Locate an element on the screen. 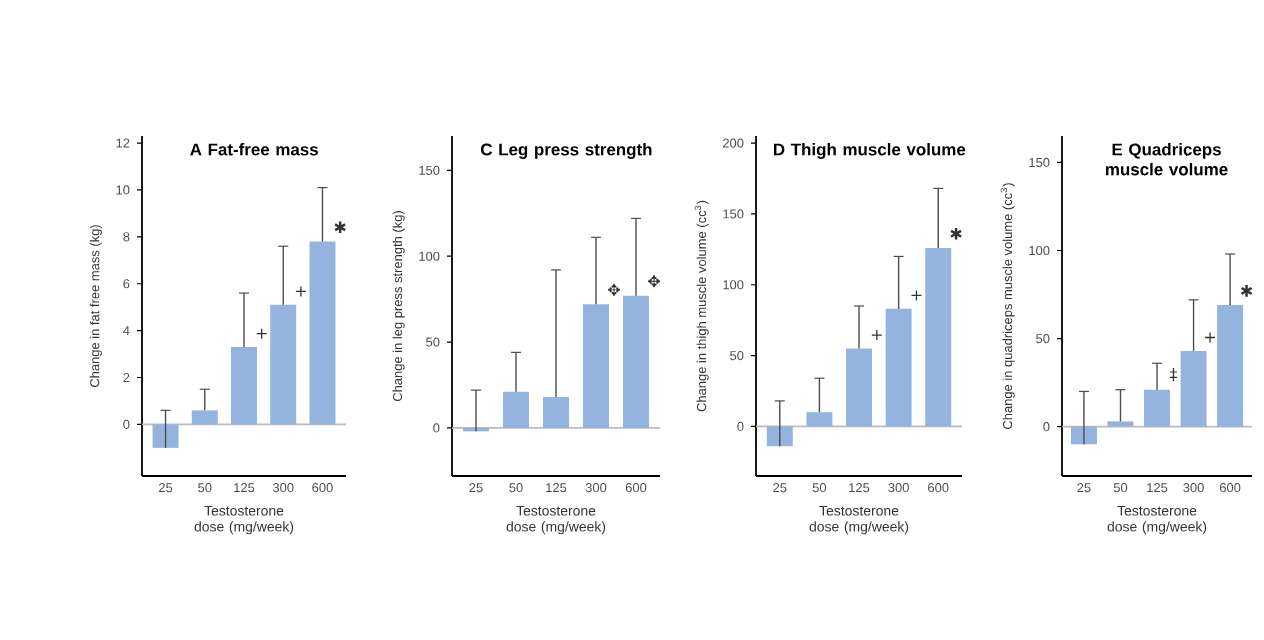 The height and width of the screenshot is (640, 1264). text: E Quadriceps muscle volume is located at coordinates (1167, 159).